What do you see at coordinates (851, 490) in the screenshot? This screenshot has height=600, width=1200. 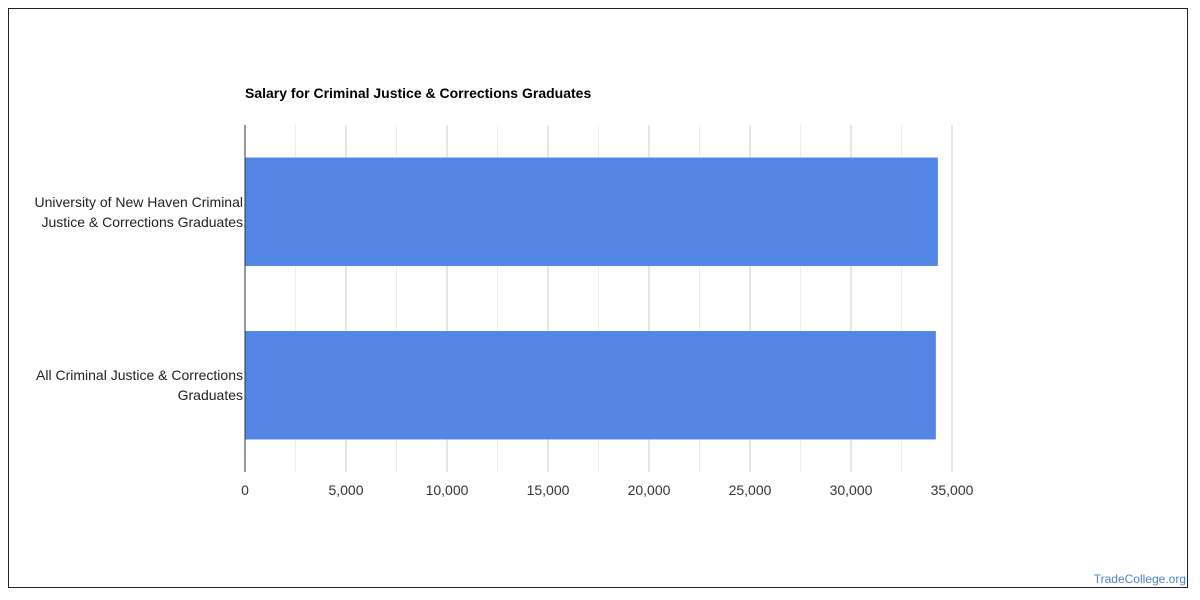 I see `x-tick-label: 30,000` at bounding box center [851, 490].